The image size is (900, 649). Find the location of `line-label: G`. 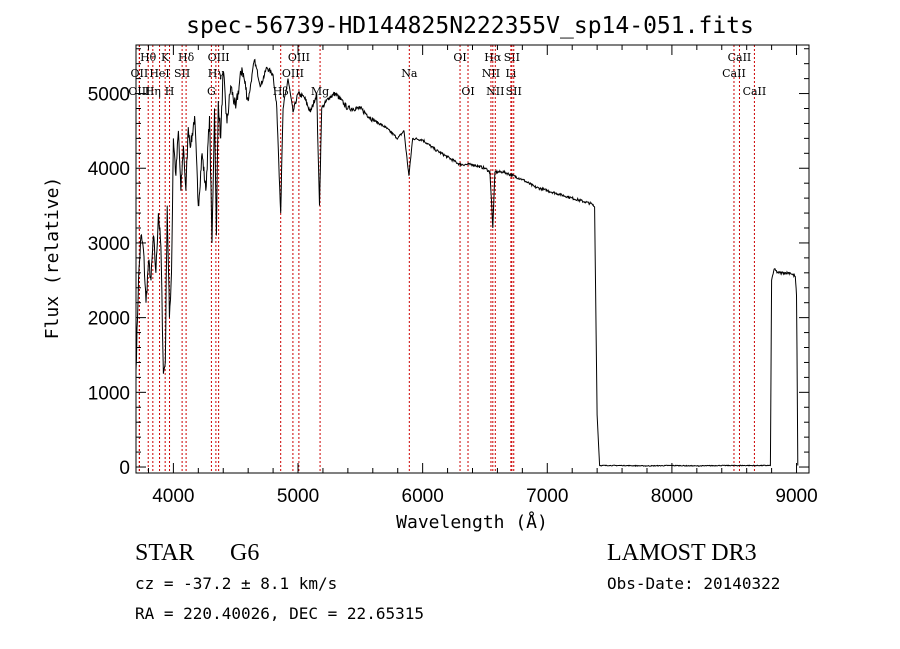

line-label: G is located at coordinates (211, 91).